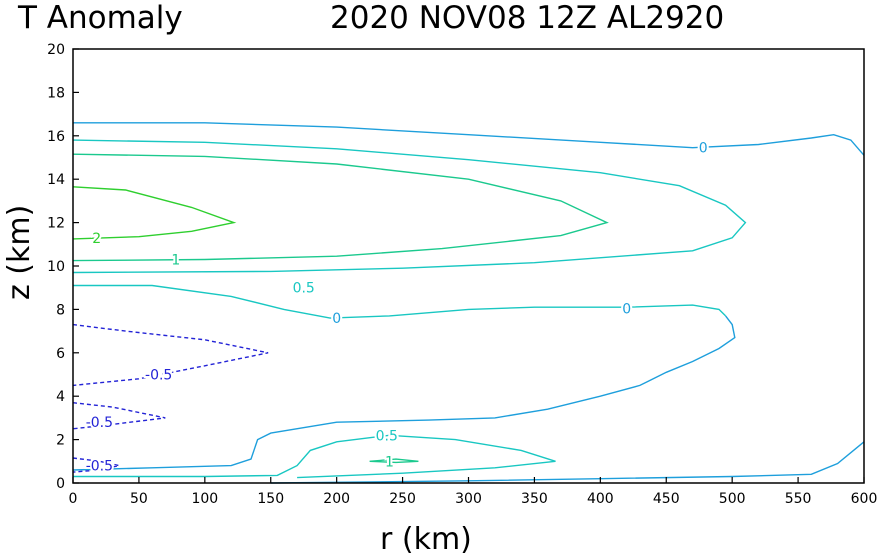  What do you see at coordinates (56, 50) in the screenshot?
I see `y-tick-label: 20` at bounding box center [56, 50].